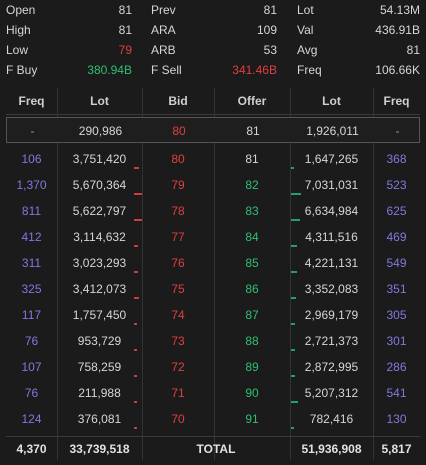 This screenshot has height=465, width=426. What do you see at coordinates (213, 185) in the screenshot?
I see `order-book-row: 1,370 5,670,364 79 82 7,031,031 523` at bounding box center [213, 185].